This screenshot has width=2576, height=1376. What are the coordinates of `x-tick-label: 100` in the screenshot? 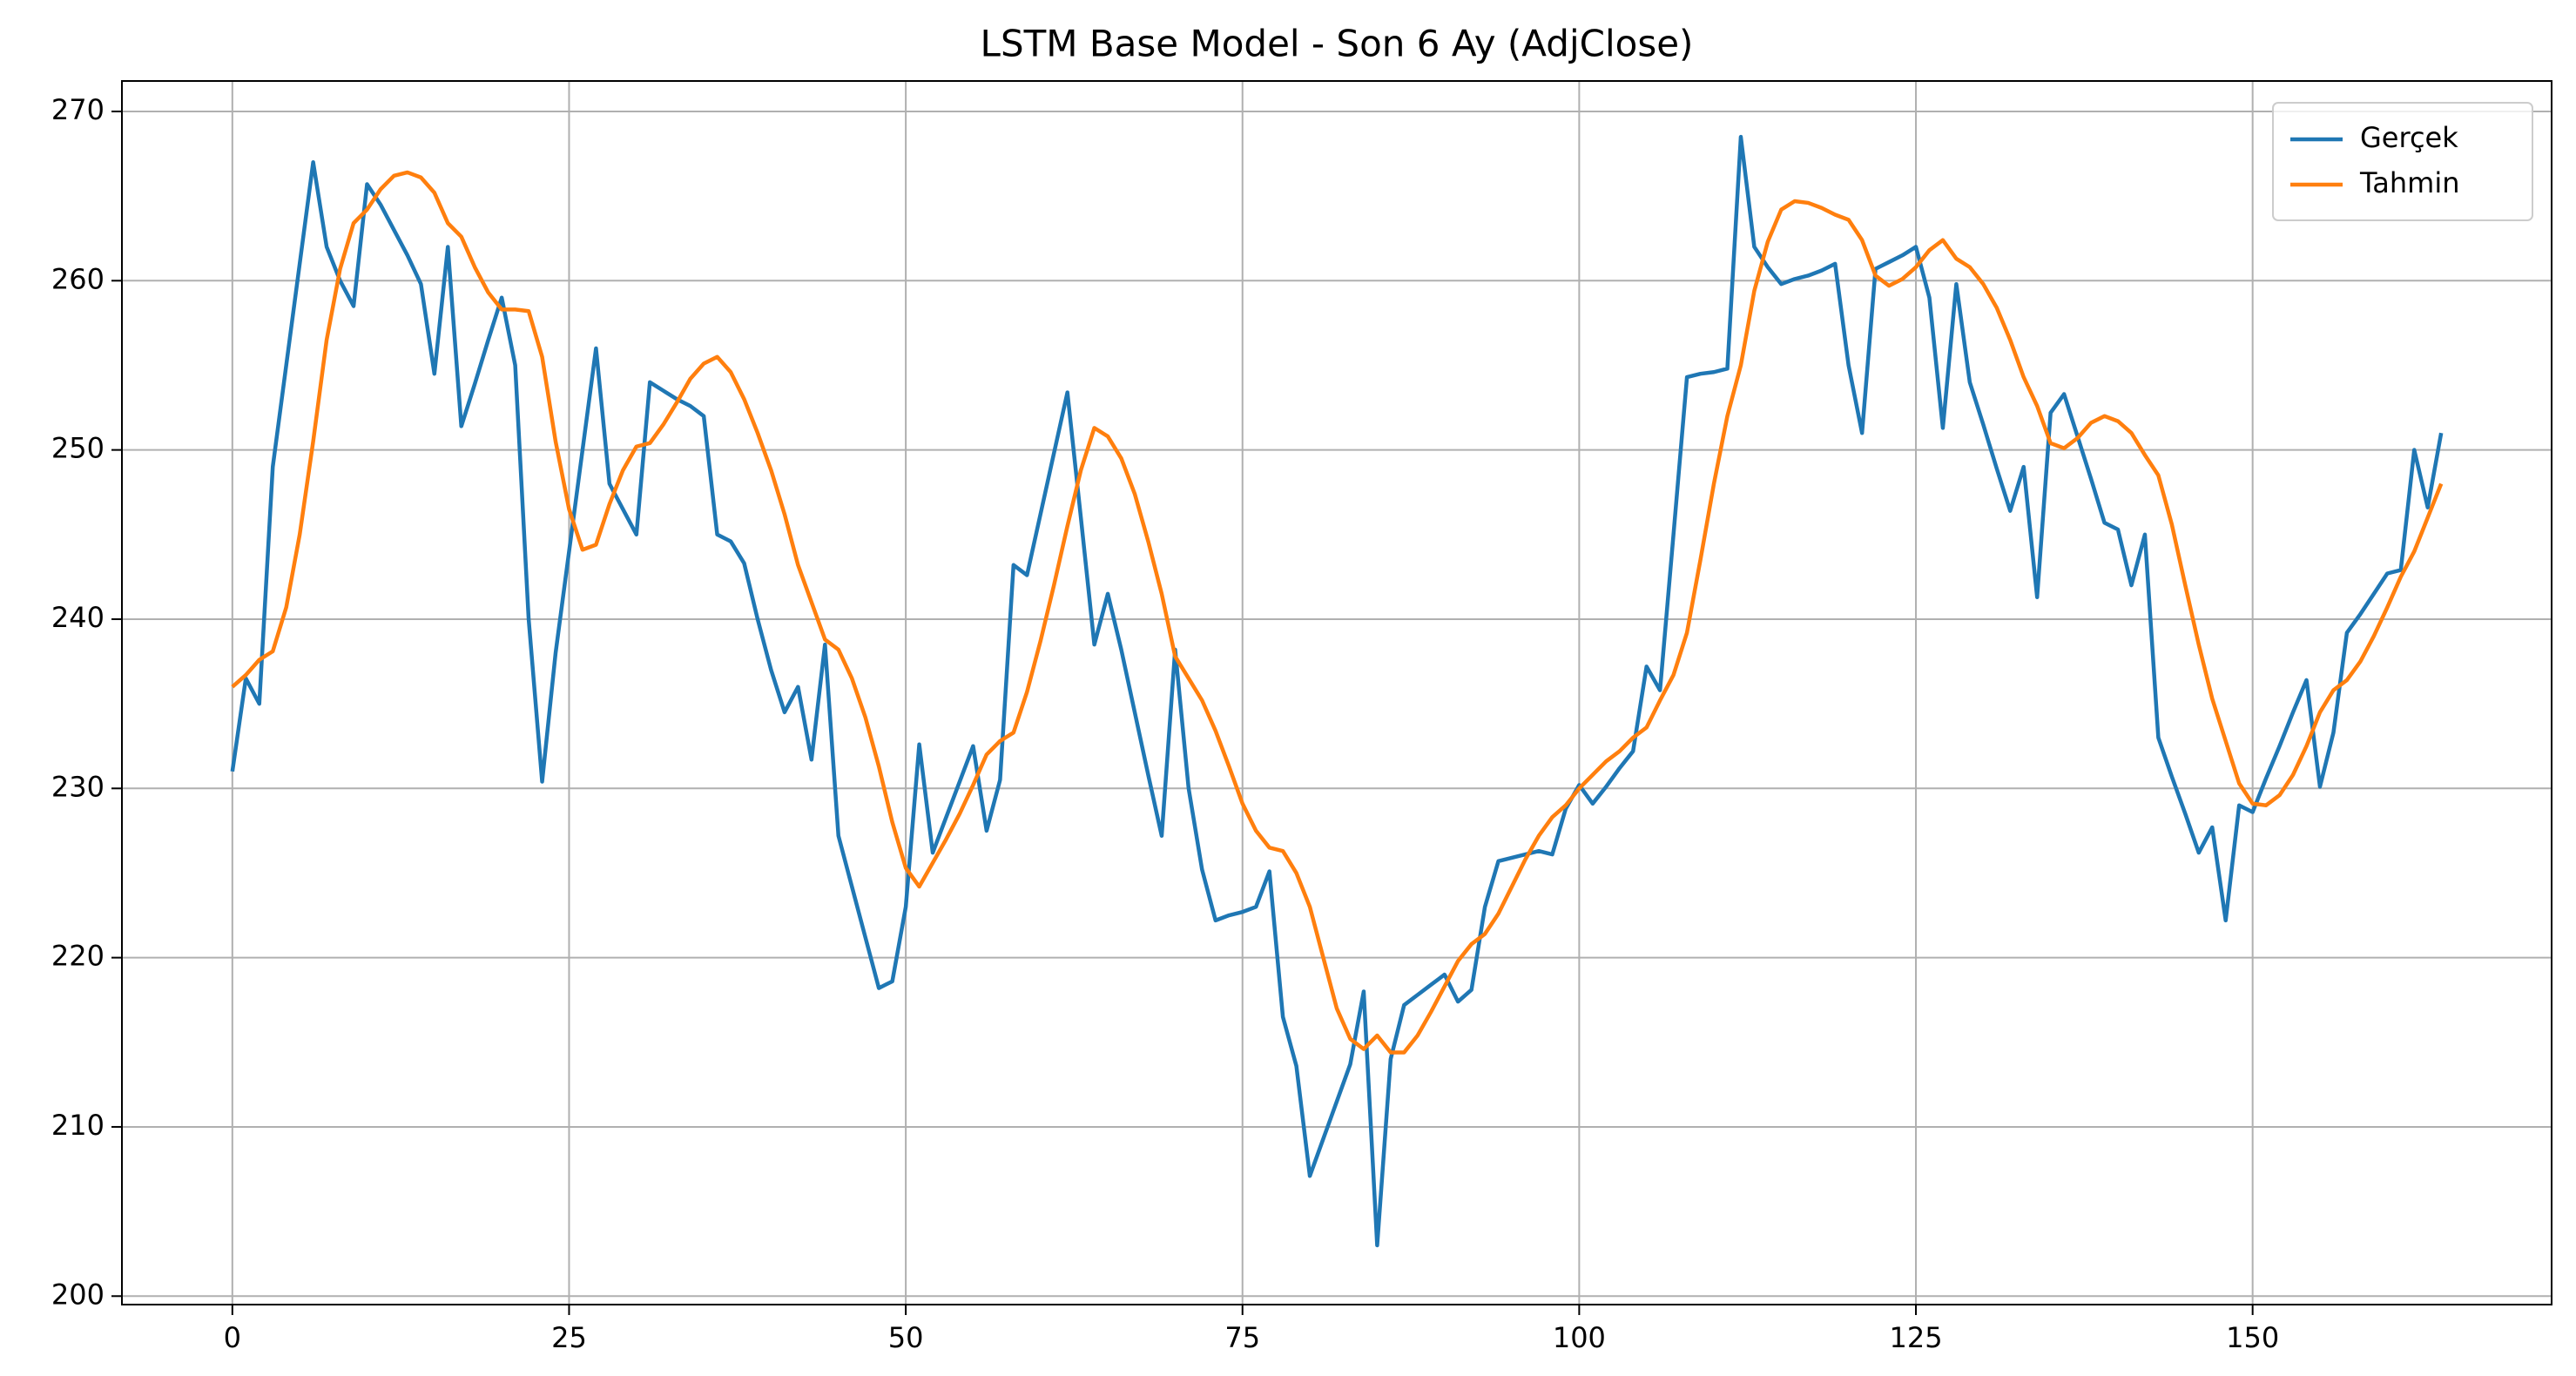 It's located at (1580, 1337).